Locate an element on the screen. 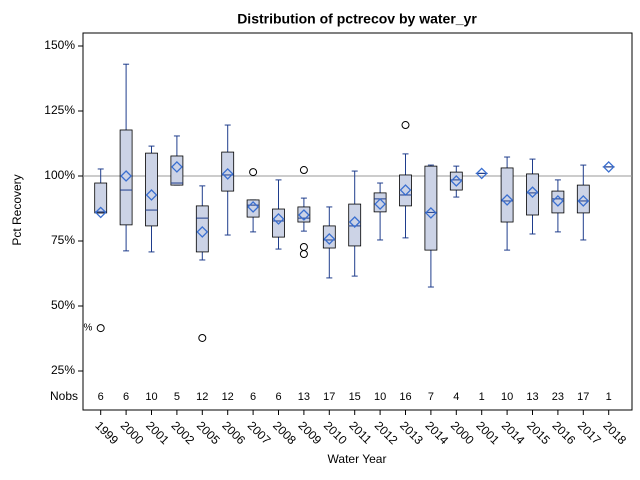 The image size is (640, 480). y-tick-label: 125% is located at coordinates (59, 110).